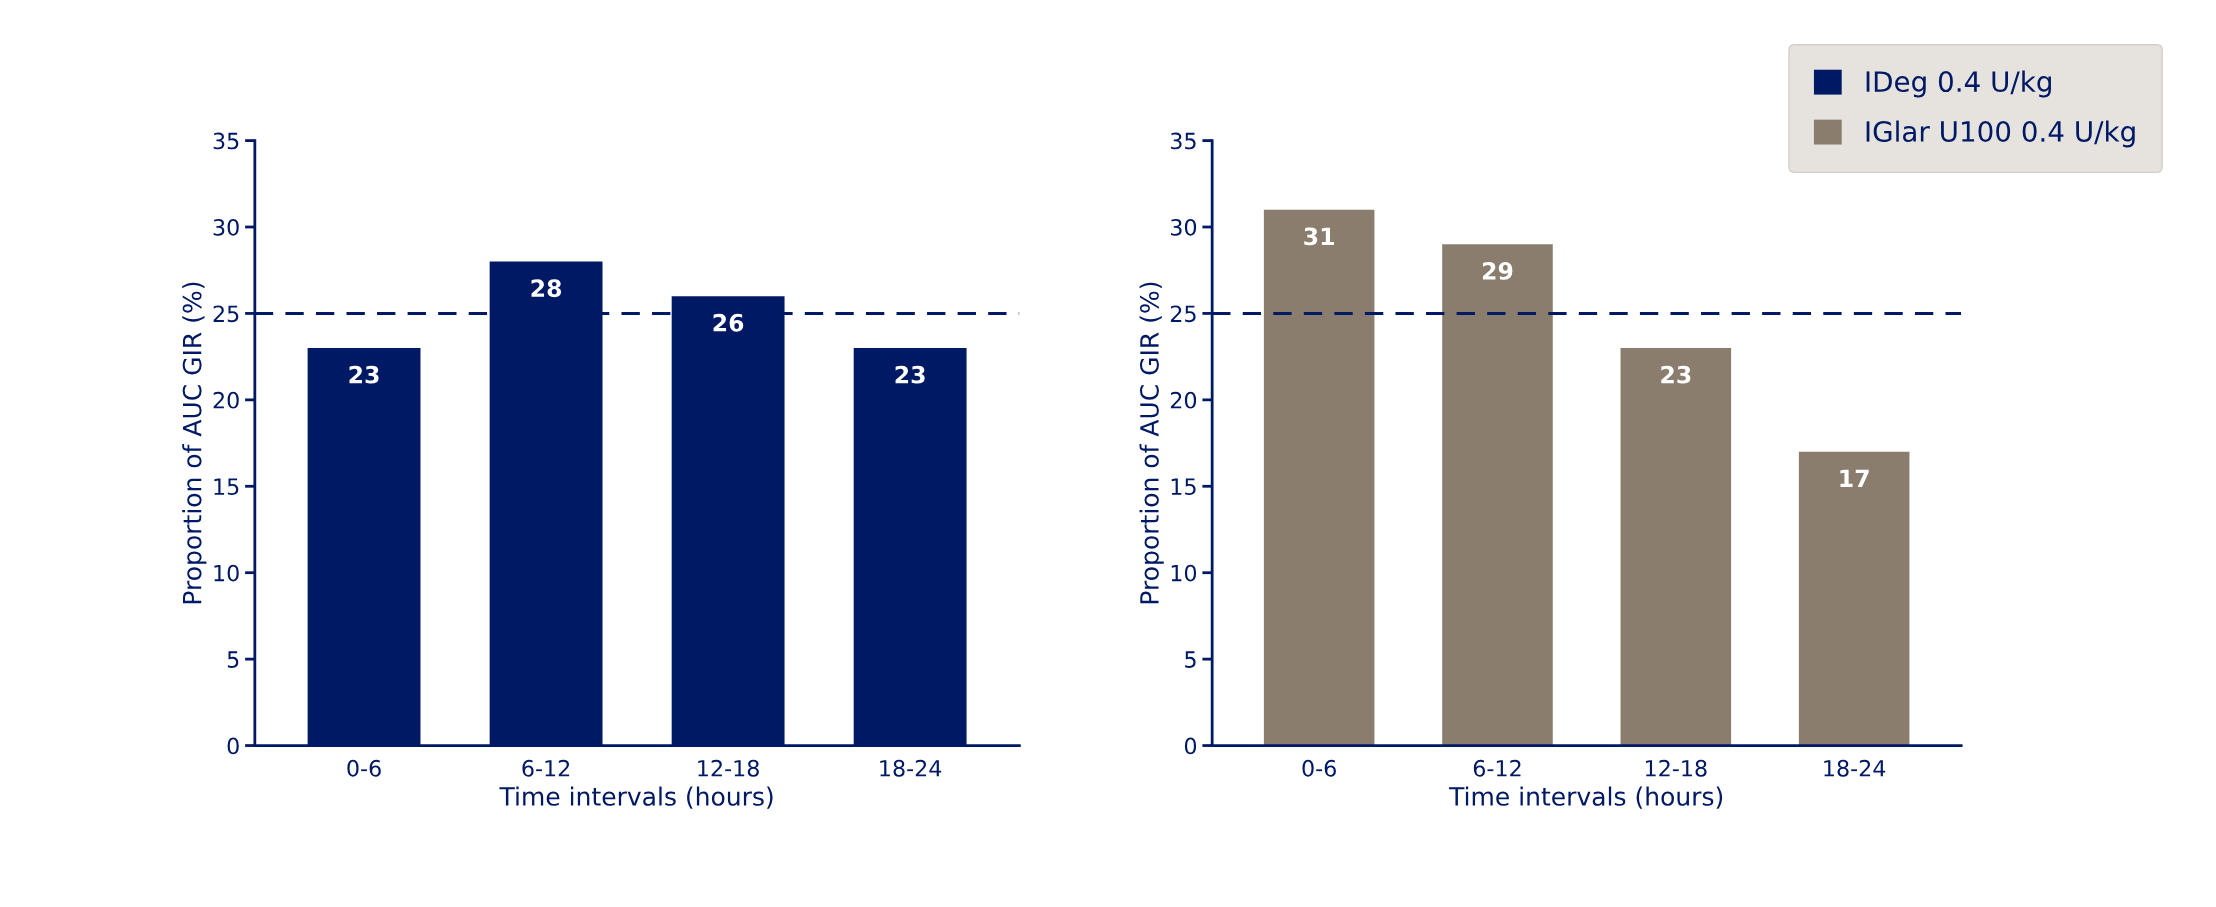 This screenshot has width=2216, height=907. Describe the element at coordinates (2000, 134) in the screenshot. I see `legend-label: IGlar U100 0.4 U/kg` at that location.